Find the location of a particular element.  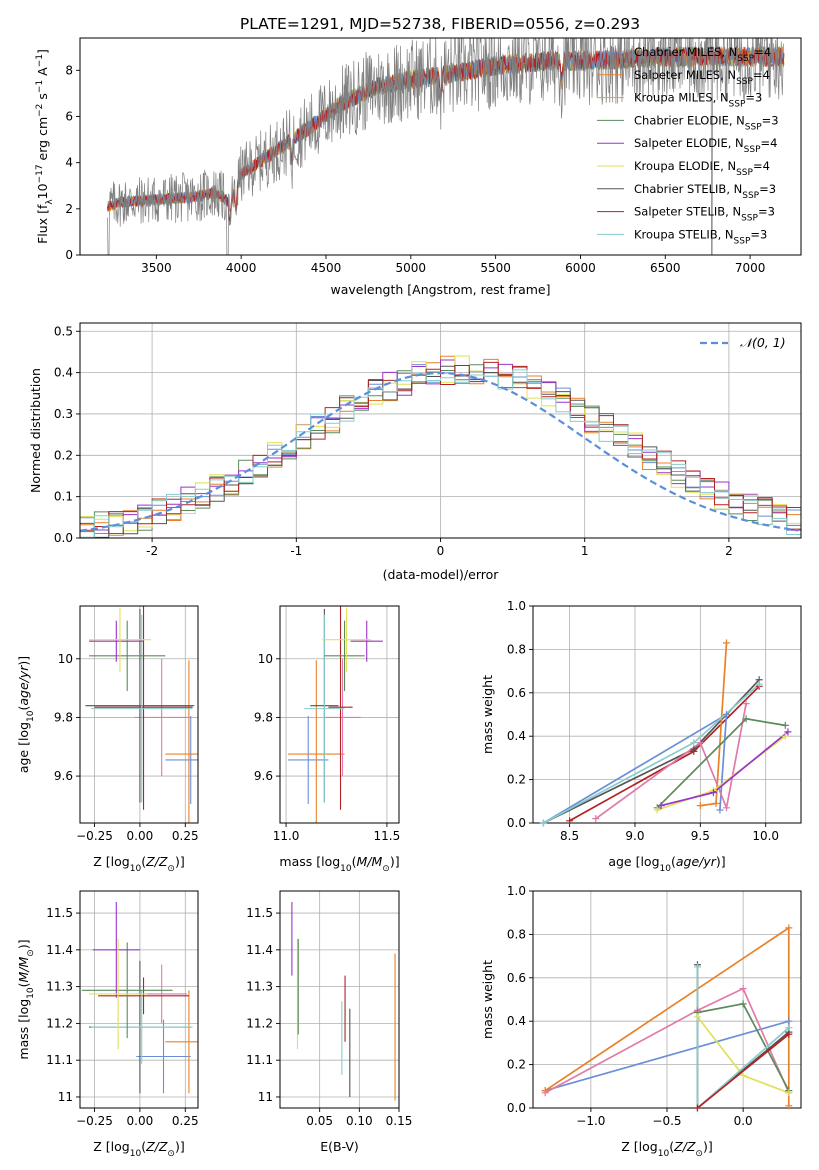

residuals-ytick-label: 0.0 is located at coordinates (63, 538).